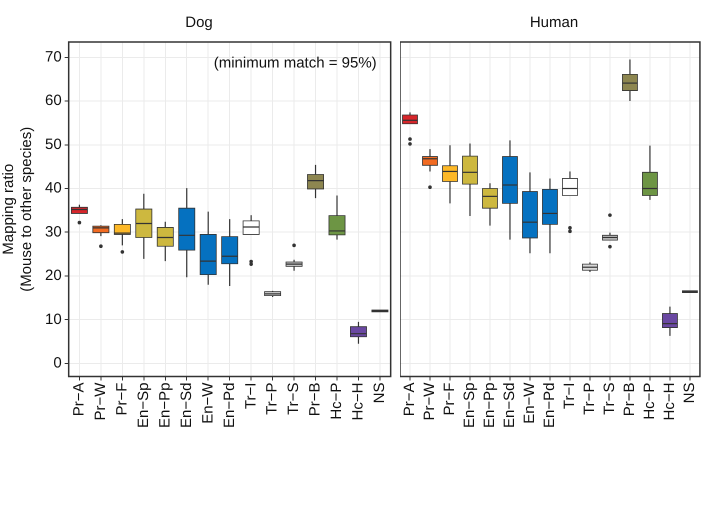 This screenshot has height=511, width=710. Describe the element at coordinates (53, 57) in the screenshot. I see `y-tick-label: 70` at that location.